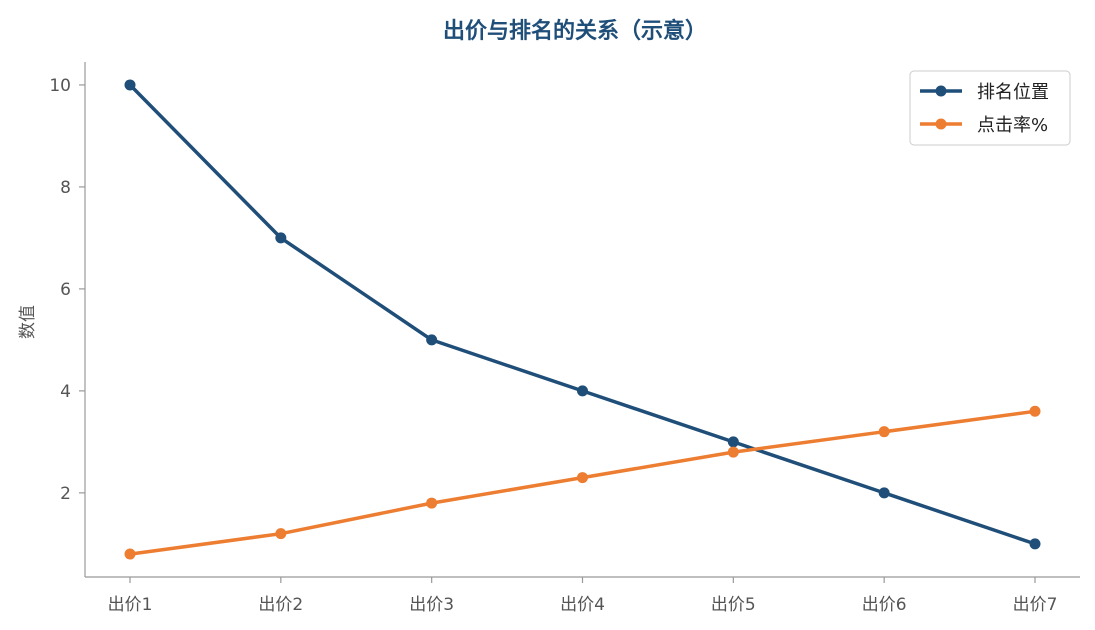 This screenshot has height=630, width=1095. I want to click on y-tick-label: 10, so click(60, 86).